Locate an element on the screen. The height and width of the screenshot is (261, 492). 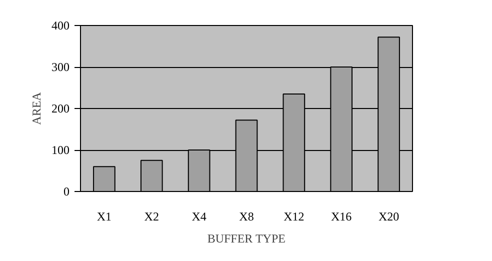
x-axis-title: BUFFER TYPE is located at coordinates (246, 239).